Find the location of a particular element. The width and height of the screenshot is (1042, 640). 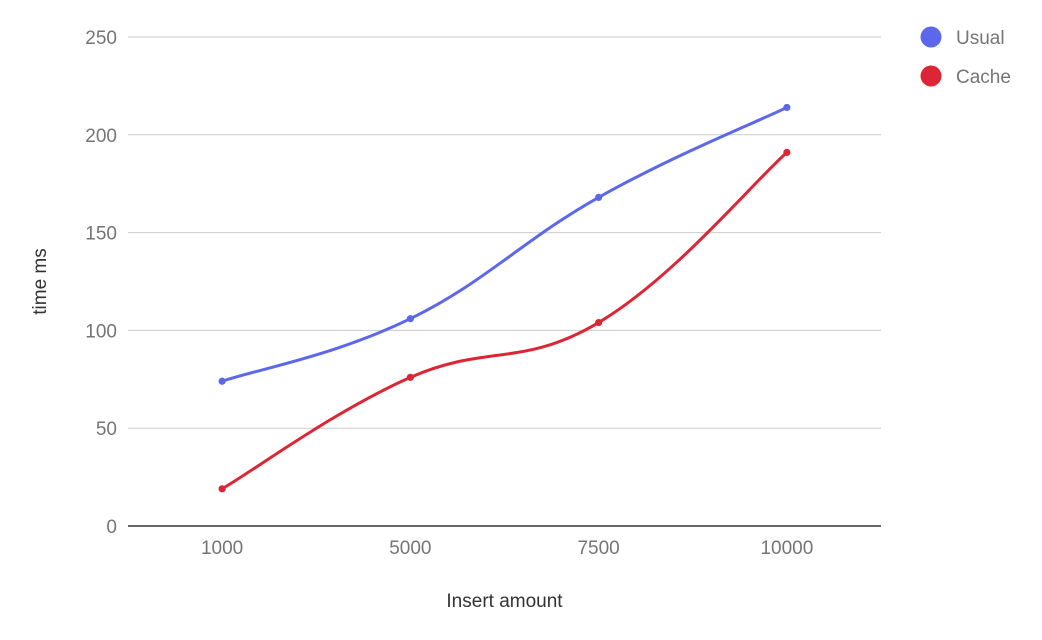

y-tick-label: 100 is located at coordinates (101, 331).